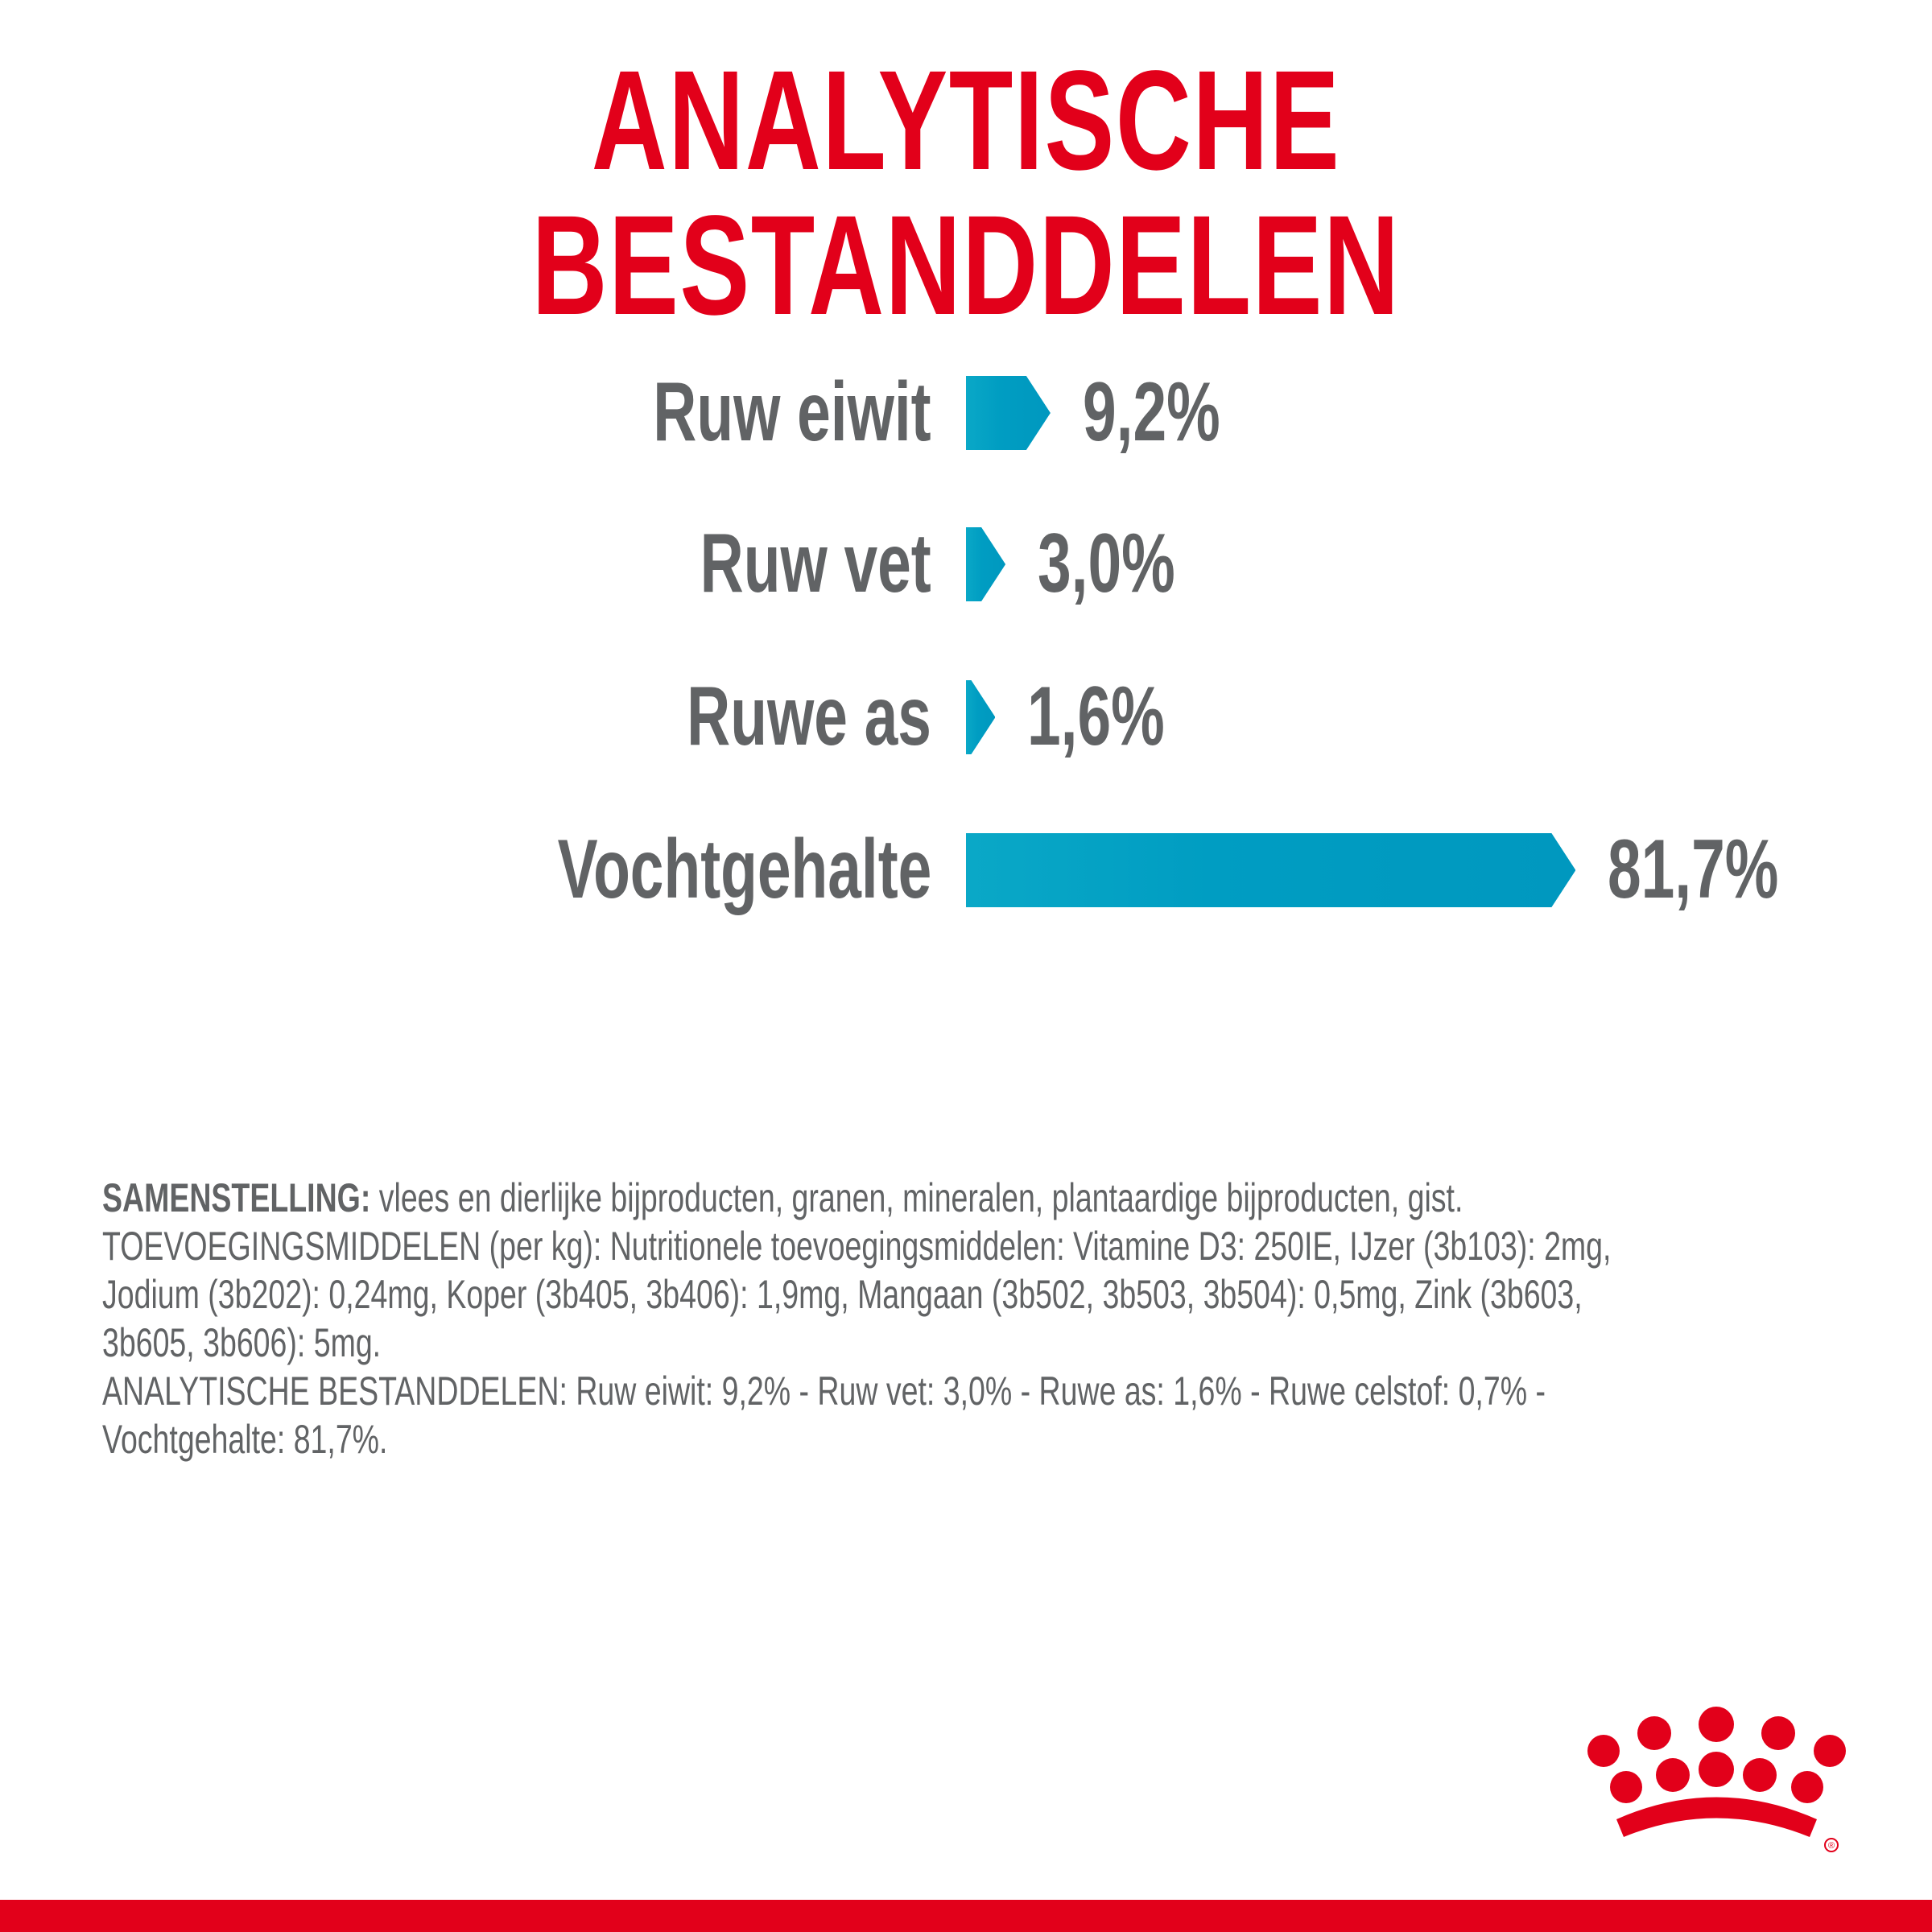  What do you see at coordinates (1096, 716) in the screenshot?
I see `bar-value-label: 1,6%` at bounding box center [1096, 716].